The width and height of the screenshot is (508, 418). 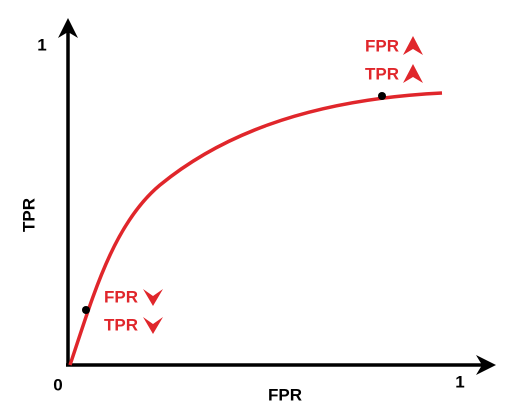 What do you see at coordinates (41, 44) in the screenshot?
I see `y-max-label: 1` at bounding box center [41, 44].